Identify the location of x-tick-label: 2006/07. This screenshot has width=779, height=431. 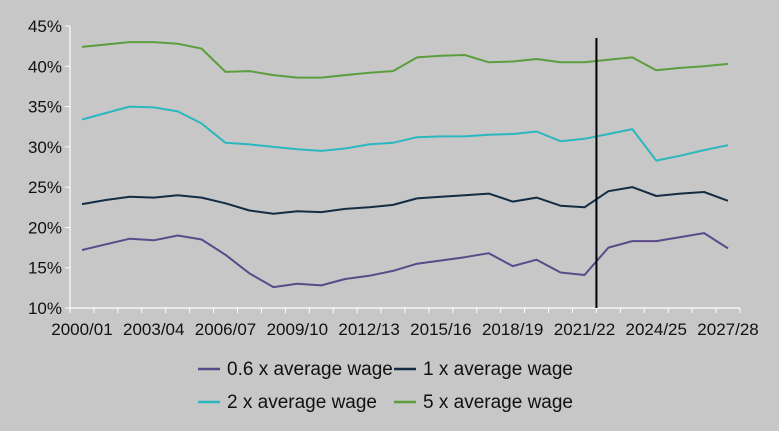
(225, 329).